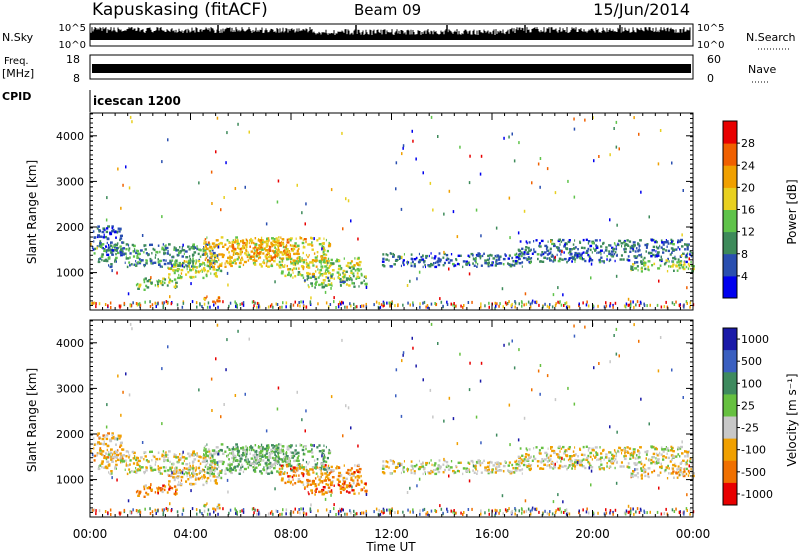 The width and height of the screenshot is (800, 554). Describe the element at coordinates (730, 265) in the screenshot. I see `colorbar-swatch` at that location.